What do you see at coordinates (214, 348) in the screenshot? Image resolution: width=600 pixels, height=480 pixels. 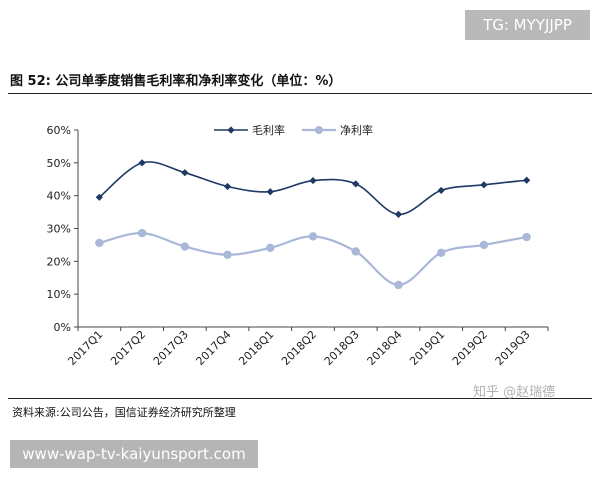 I see `x-tick-label: 2017Q4` at bounding box center [214, 348].